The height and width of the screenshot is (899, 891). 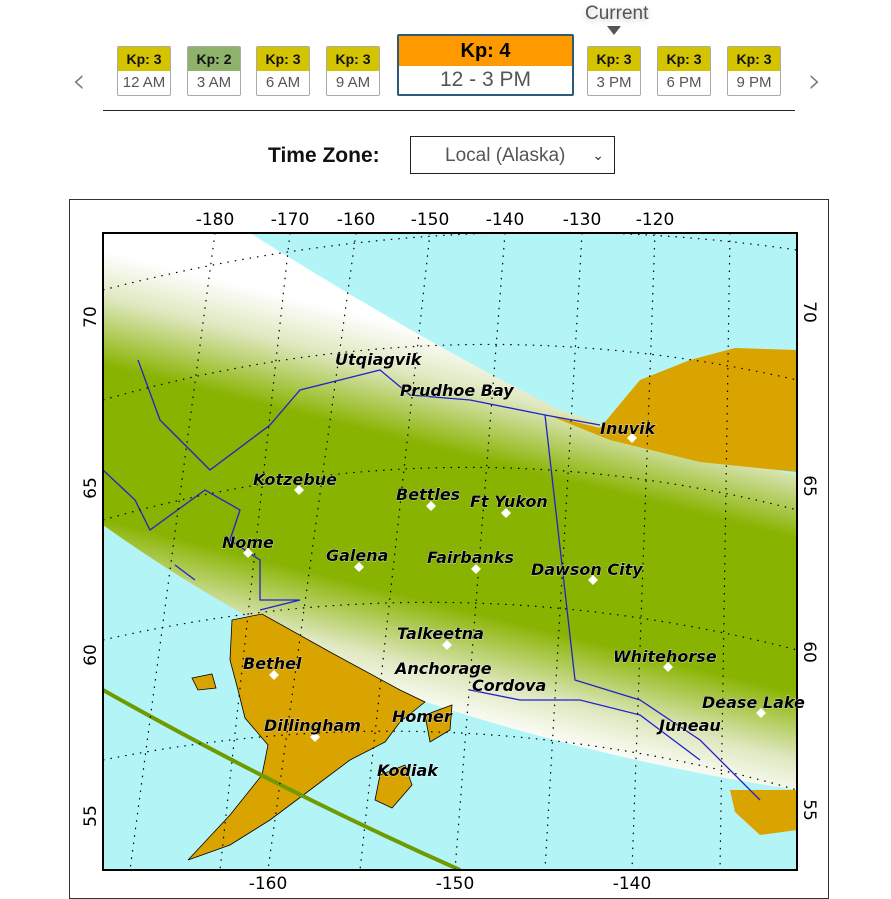 What do you see at coordinates (763, 812) in the screenshot?
I see `land-southeast` at bounding box center [763, 812].